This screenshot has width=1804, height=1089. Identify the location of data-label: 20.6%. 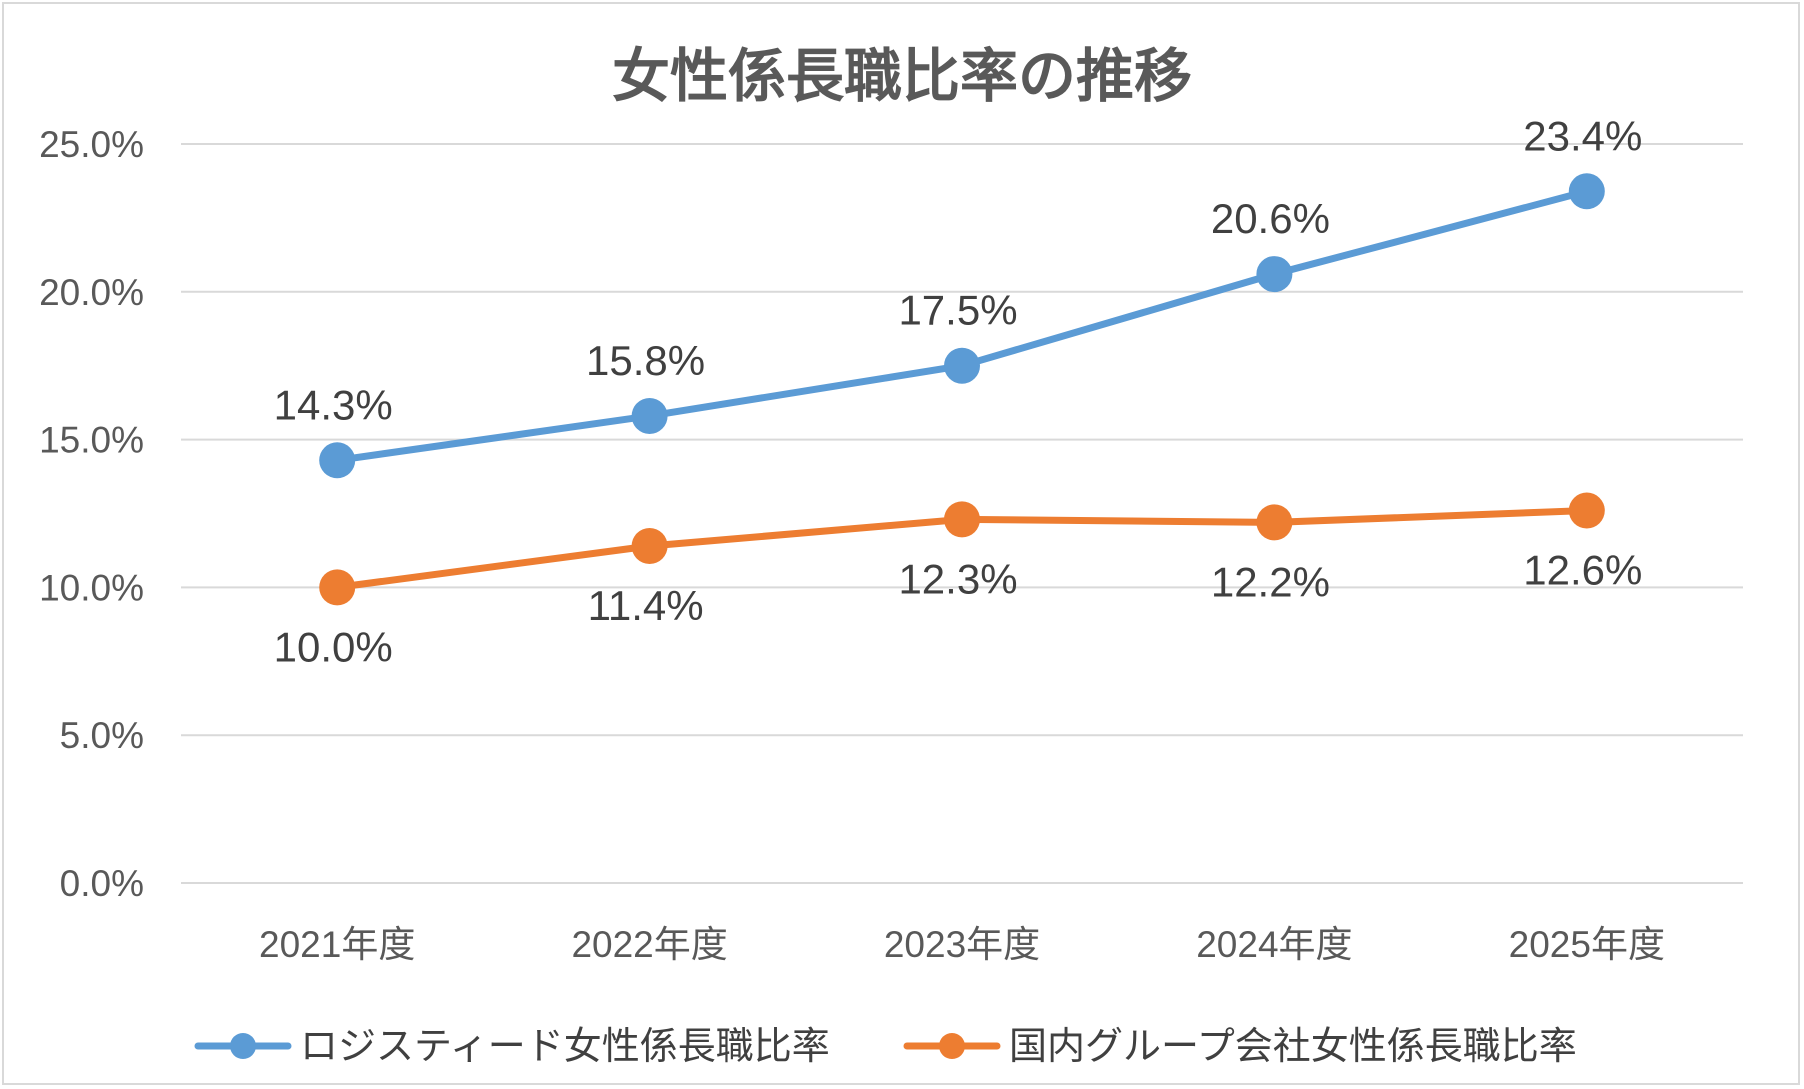
(1270, 218).